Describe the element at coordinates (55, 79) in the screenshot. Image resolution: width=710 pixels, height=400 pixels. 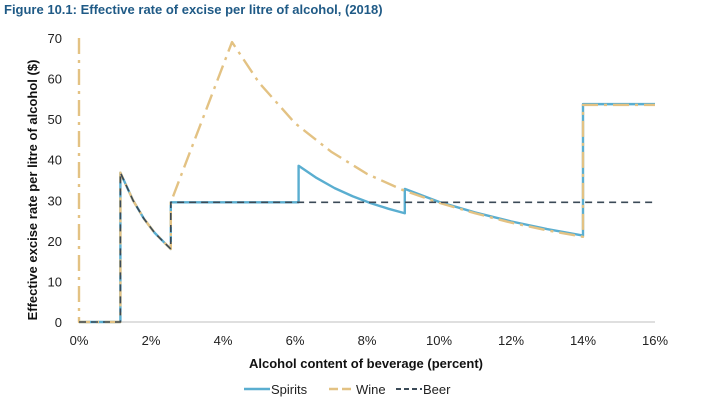
I see `y-tick-label: 60` at that location.